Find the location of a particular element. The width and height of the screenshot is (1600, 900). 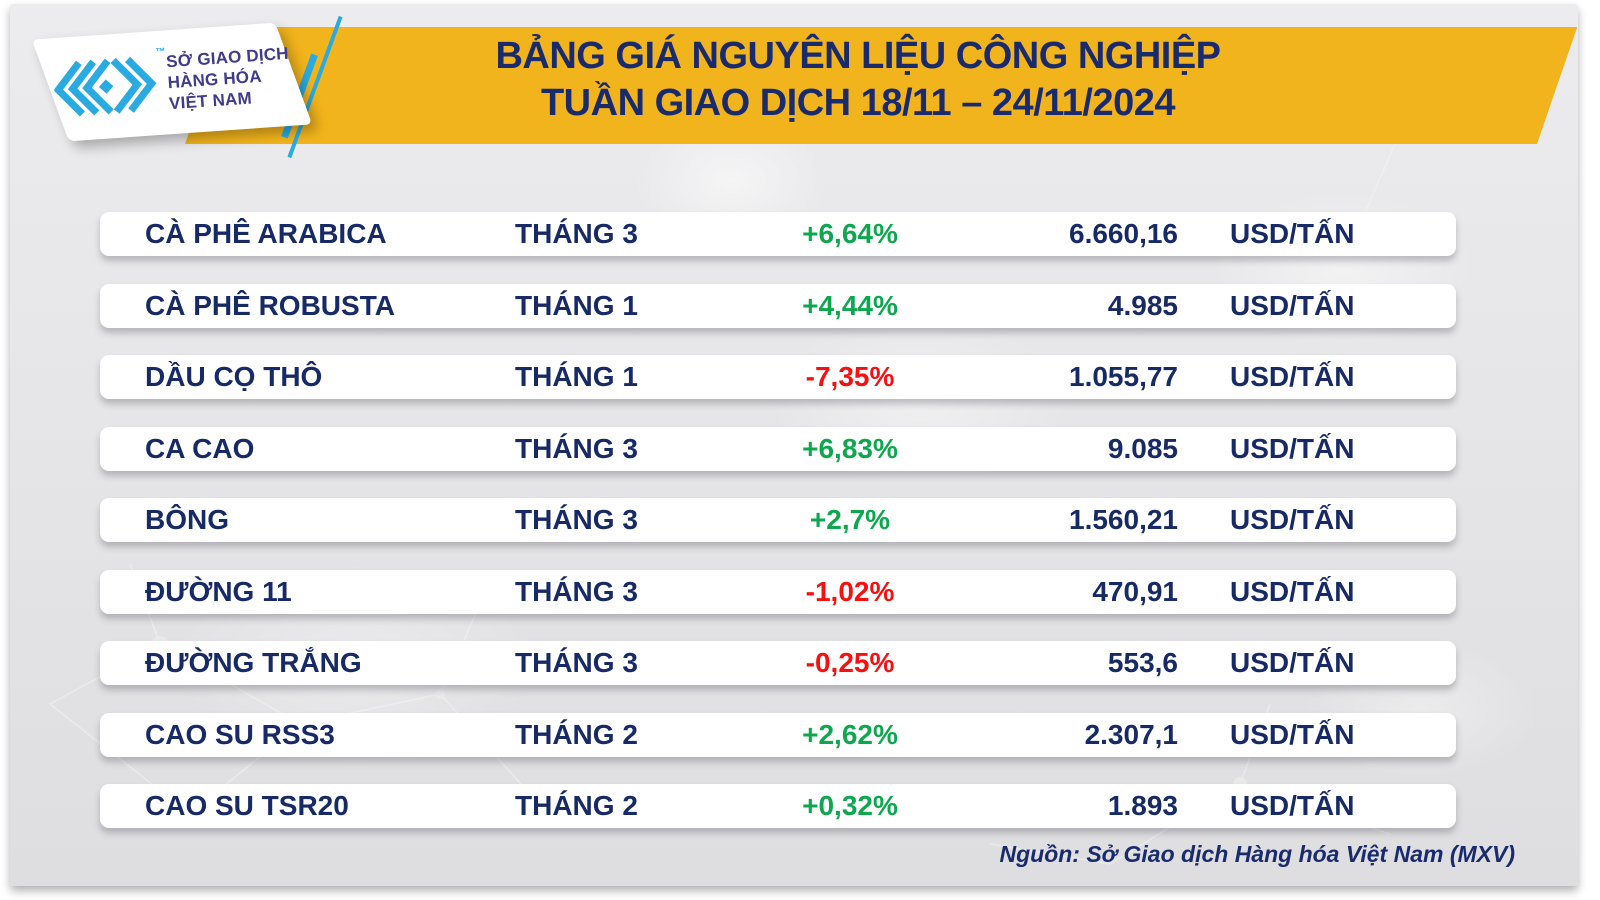

price-value: 9.085 is located at coordinates (1142, 448).